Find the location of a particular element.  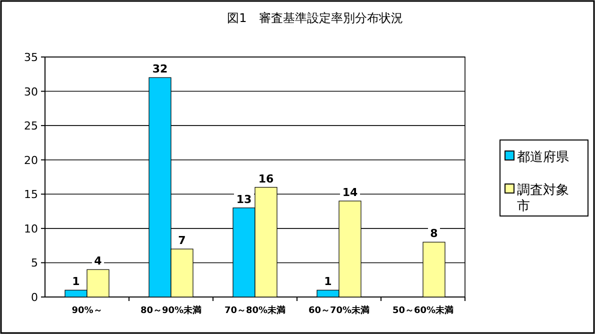

data-label: 32 is located at coordinates (160, 69).